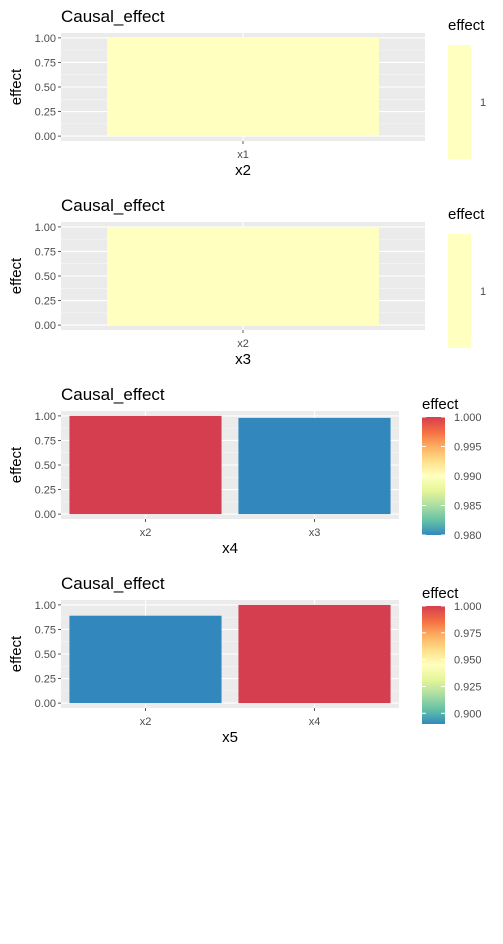  What do you see at coordinates (468, 507) in the screenshot?
I see `legend-tick-label: 0.985` at bounding box center [468, 507].